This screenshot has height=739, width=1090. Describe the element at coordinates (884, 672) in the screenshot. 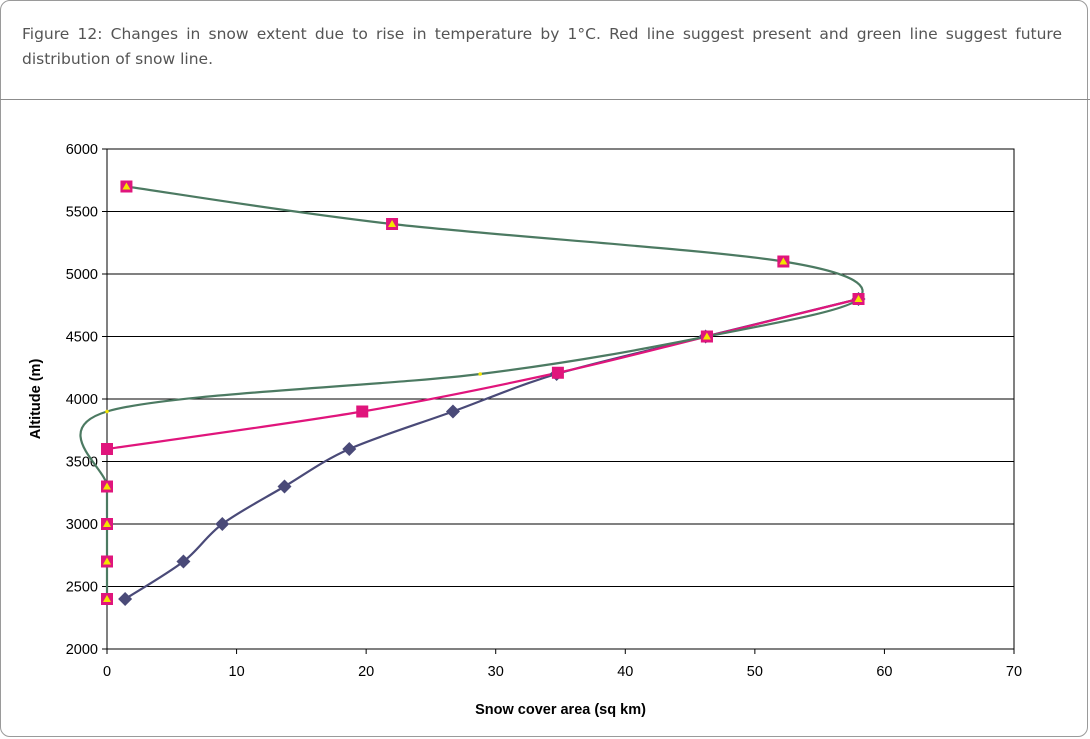

I see `x-tick-label: 60` at that location.